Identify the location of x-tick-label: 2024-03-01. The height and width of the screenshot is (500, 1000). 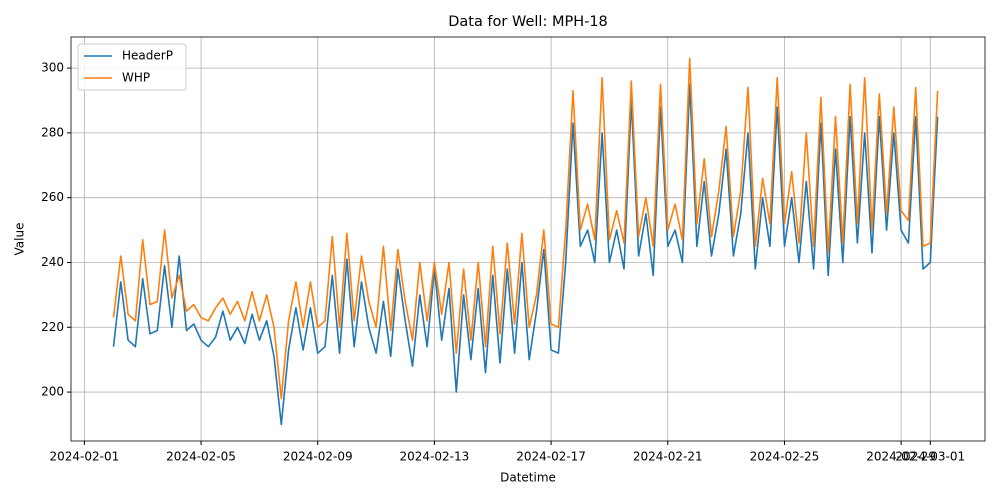
(930, 457).